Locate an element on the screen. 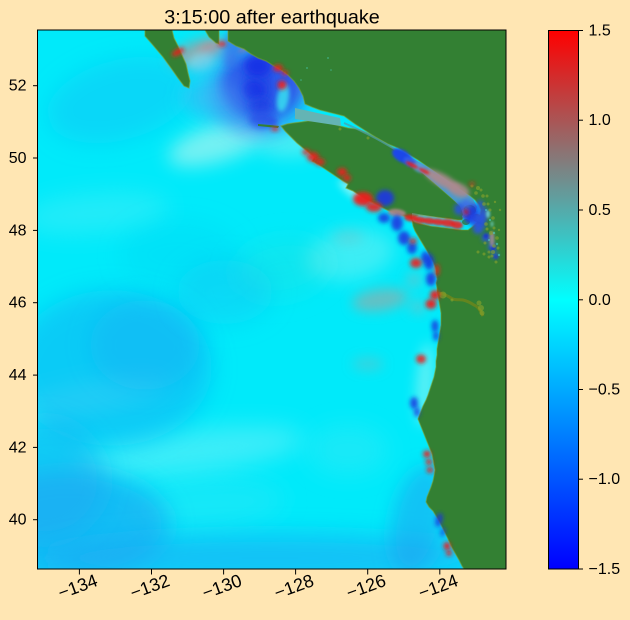 The height and width of the screenshot is (620, 630). svg-text: 1.0 is located at coordinates (600, 120).